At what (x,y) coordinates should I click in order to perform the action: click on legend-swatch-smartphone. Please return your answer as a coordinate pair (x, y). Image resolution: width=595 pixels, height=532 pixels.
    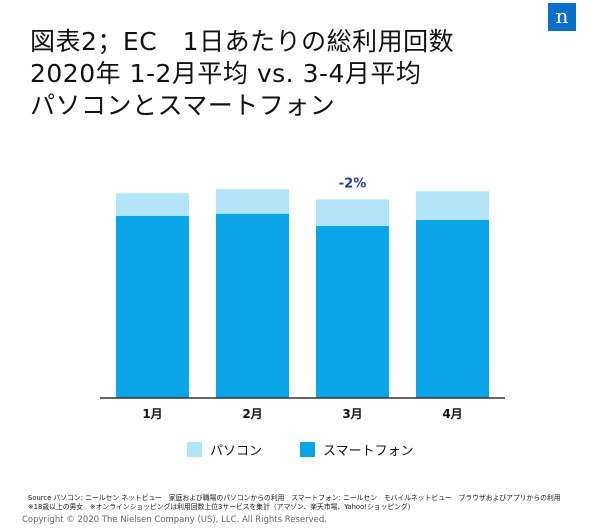
    Looking at the image, I should click on (307, 449).